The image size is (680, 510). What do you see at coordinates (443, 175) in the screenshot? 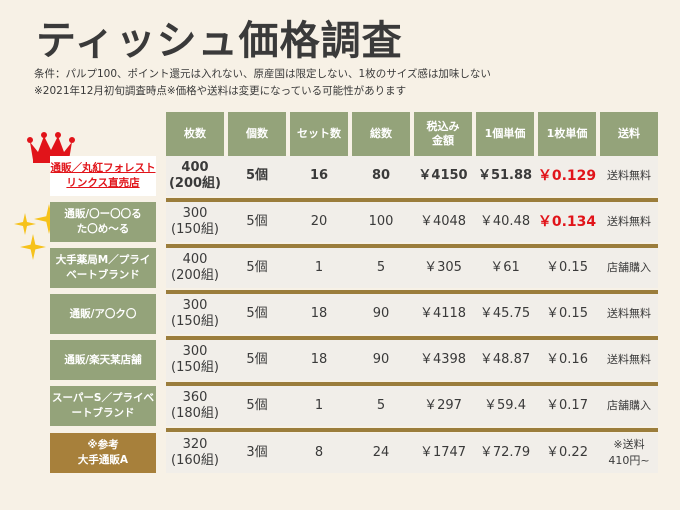
I see `table-cell: ￥4150` at bounding box center [443, 175].